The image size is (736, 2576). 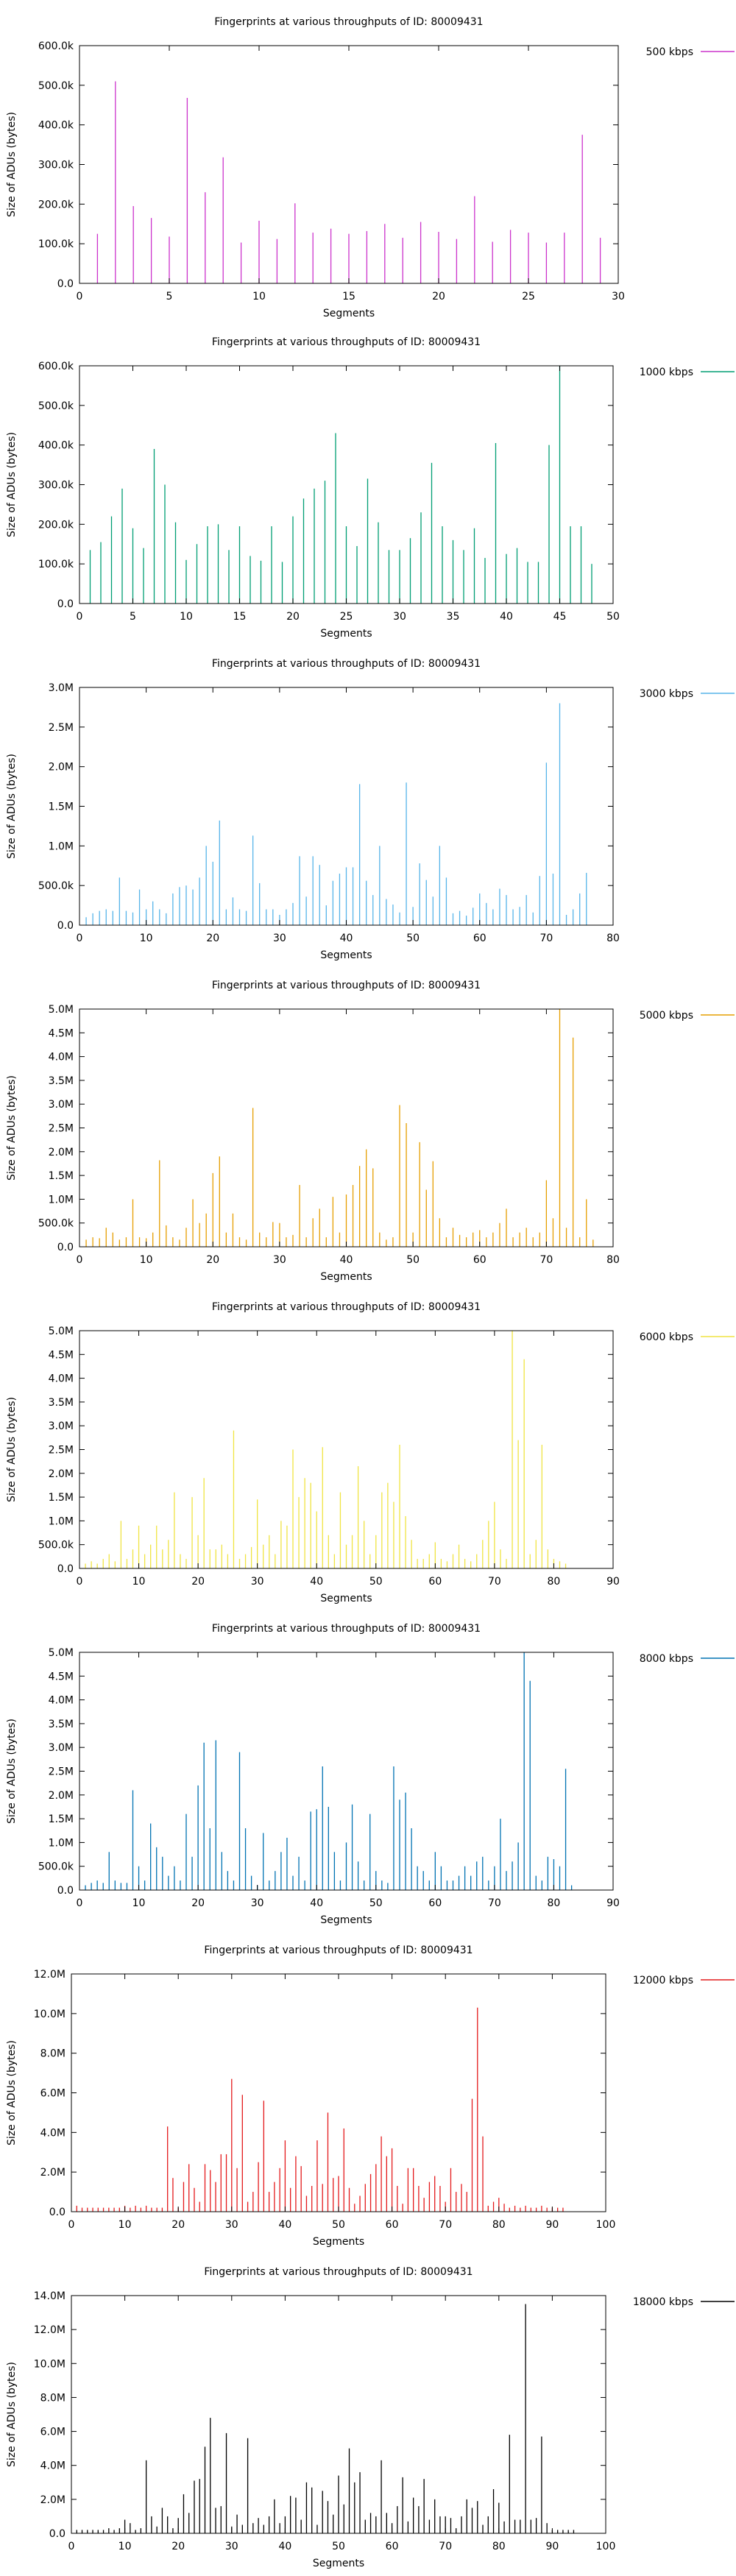 What do you see at coordinates (666, 1016) in the screenshot?
I see `legend-label: 5000 kbps` at bounding box center [666, 1016].